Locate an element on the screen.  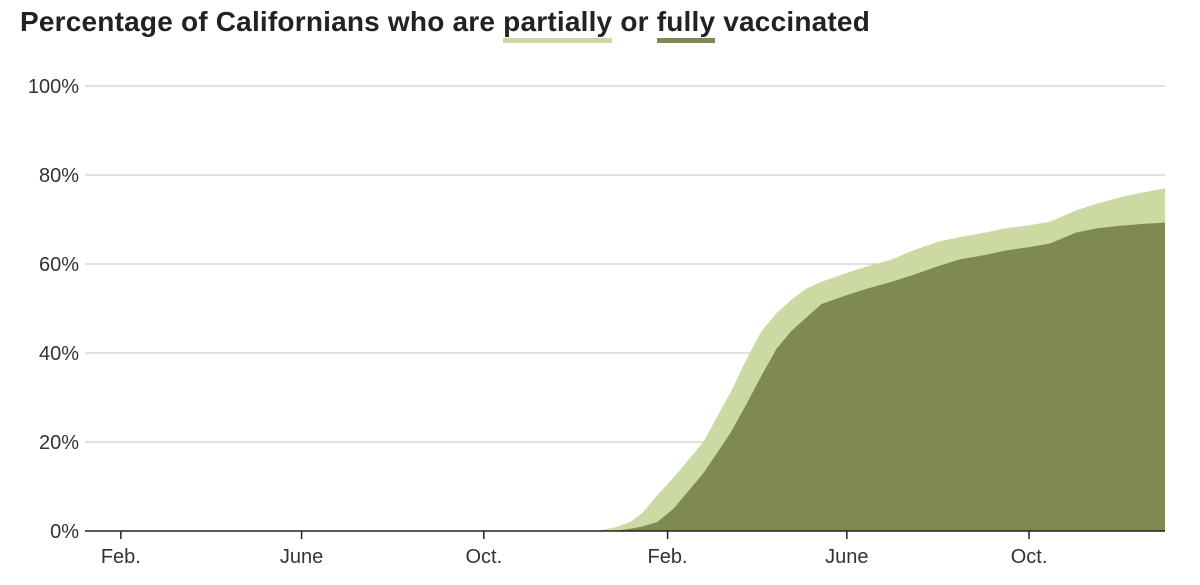
y-tick-label: 0% is located at coordinates (64, 532).